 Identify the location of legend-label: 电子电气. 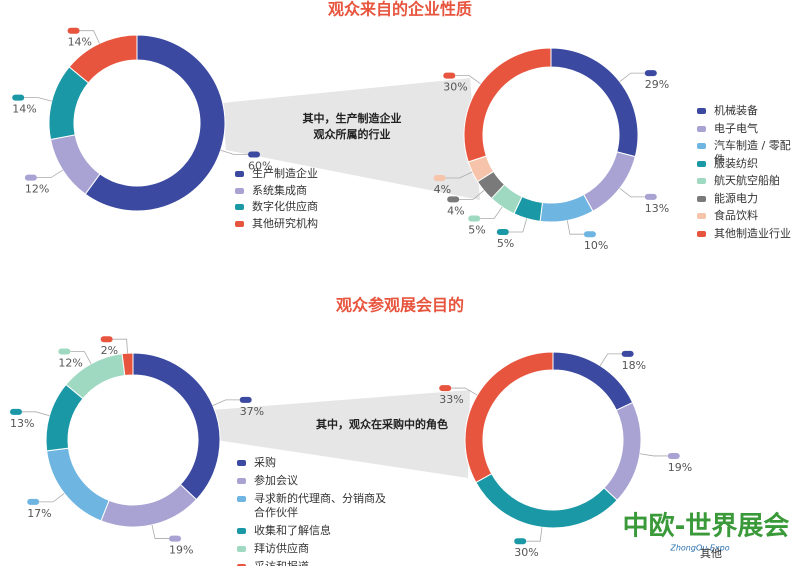
(736, 128).